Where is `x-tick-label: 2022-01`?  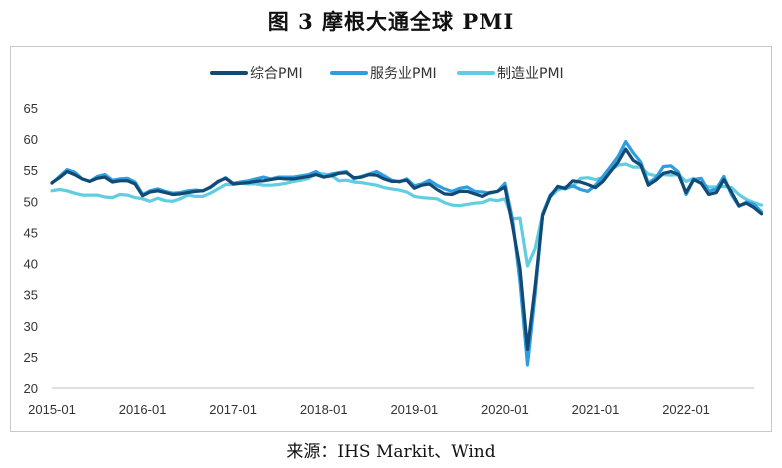 x-tick-label: 2022-01 is located at coordinates (686, 409).